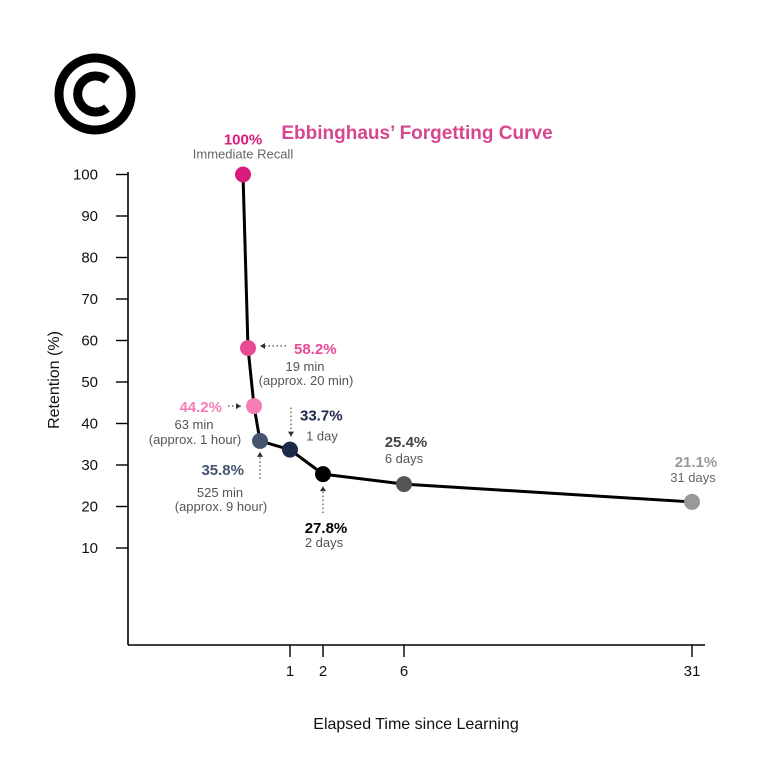 Image resolution: width=768 pixels, height=768 pixels. I want to click on point-percent-label: 100%, so click(243, 140).